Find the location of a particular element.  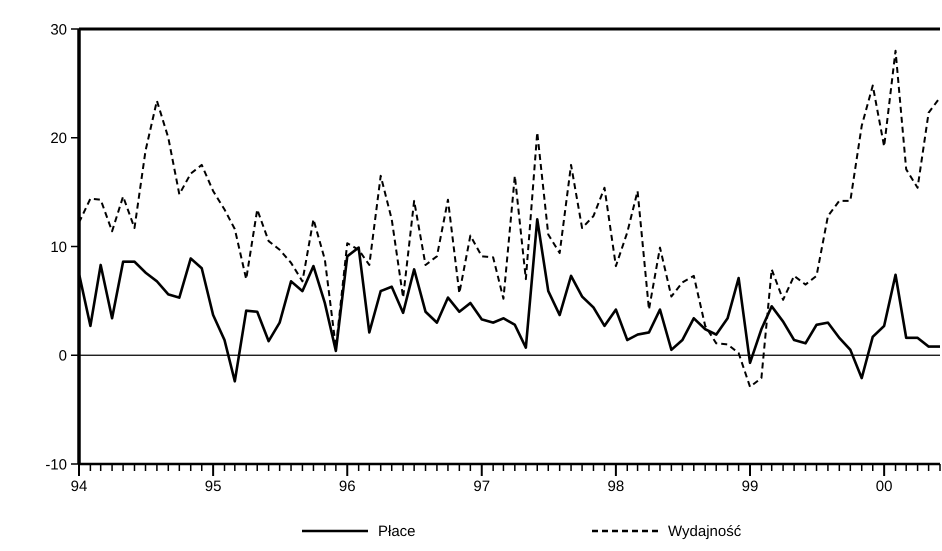

x-tick-label: 98 is located at coordinates (616, 486).